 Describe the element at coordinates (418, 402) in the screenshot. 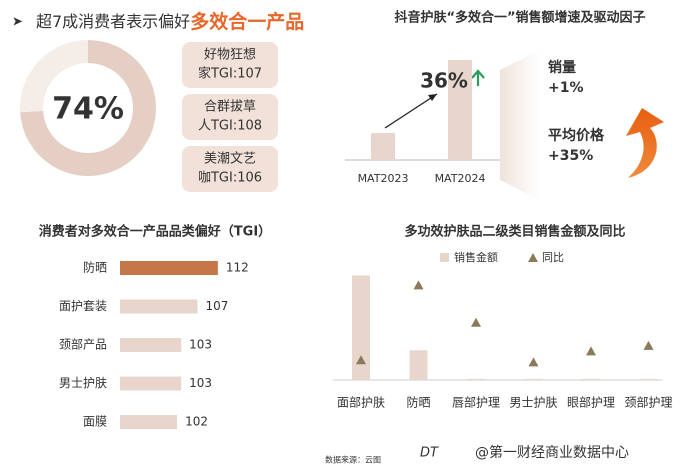

I see `x-tick-label: 防晒` at that location.